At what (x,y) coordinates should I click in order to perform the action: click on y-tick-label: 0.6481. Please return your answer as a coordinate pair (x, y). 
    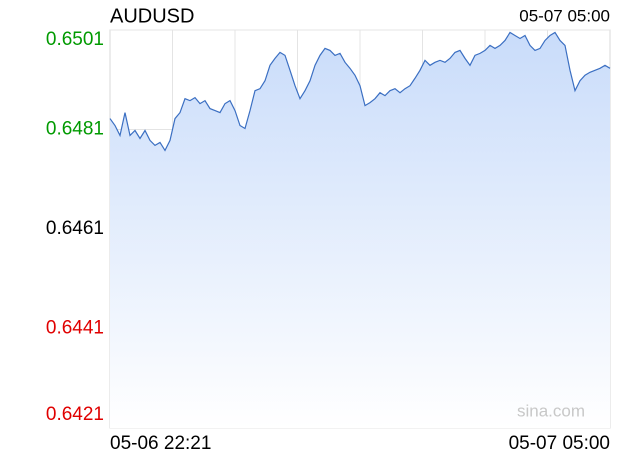
    Looking at the image, I should click on (75, 129).